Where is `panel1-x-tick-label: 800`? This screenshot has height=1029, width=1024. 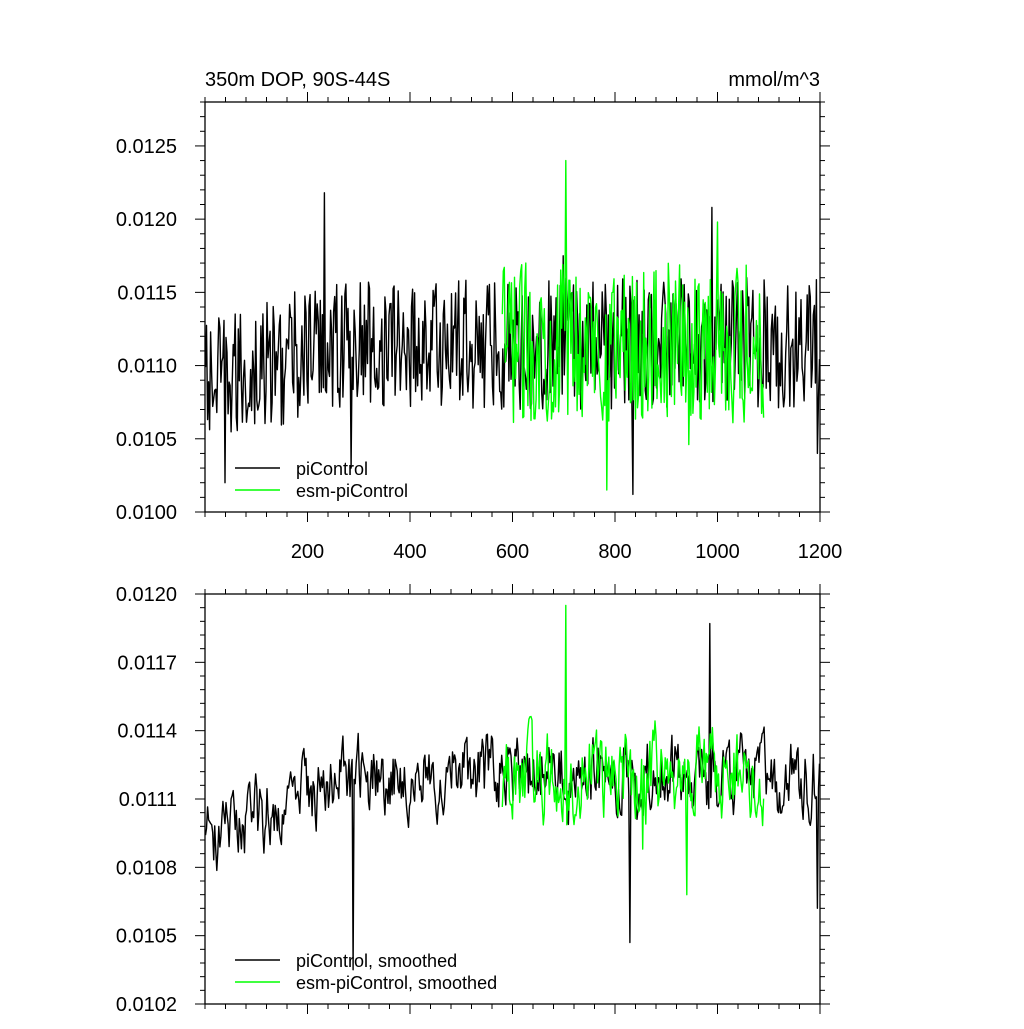
panel1-x-tick-label: 800 is located at coordinates (614, 552).